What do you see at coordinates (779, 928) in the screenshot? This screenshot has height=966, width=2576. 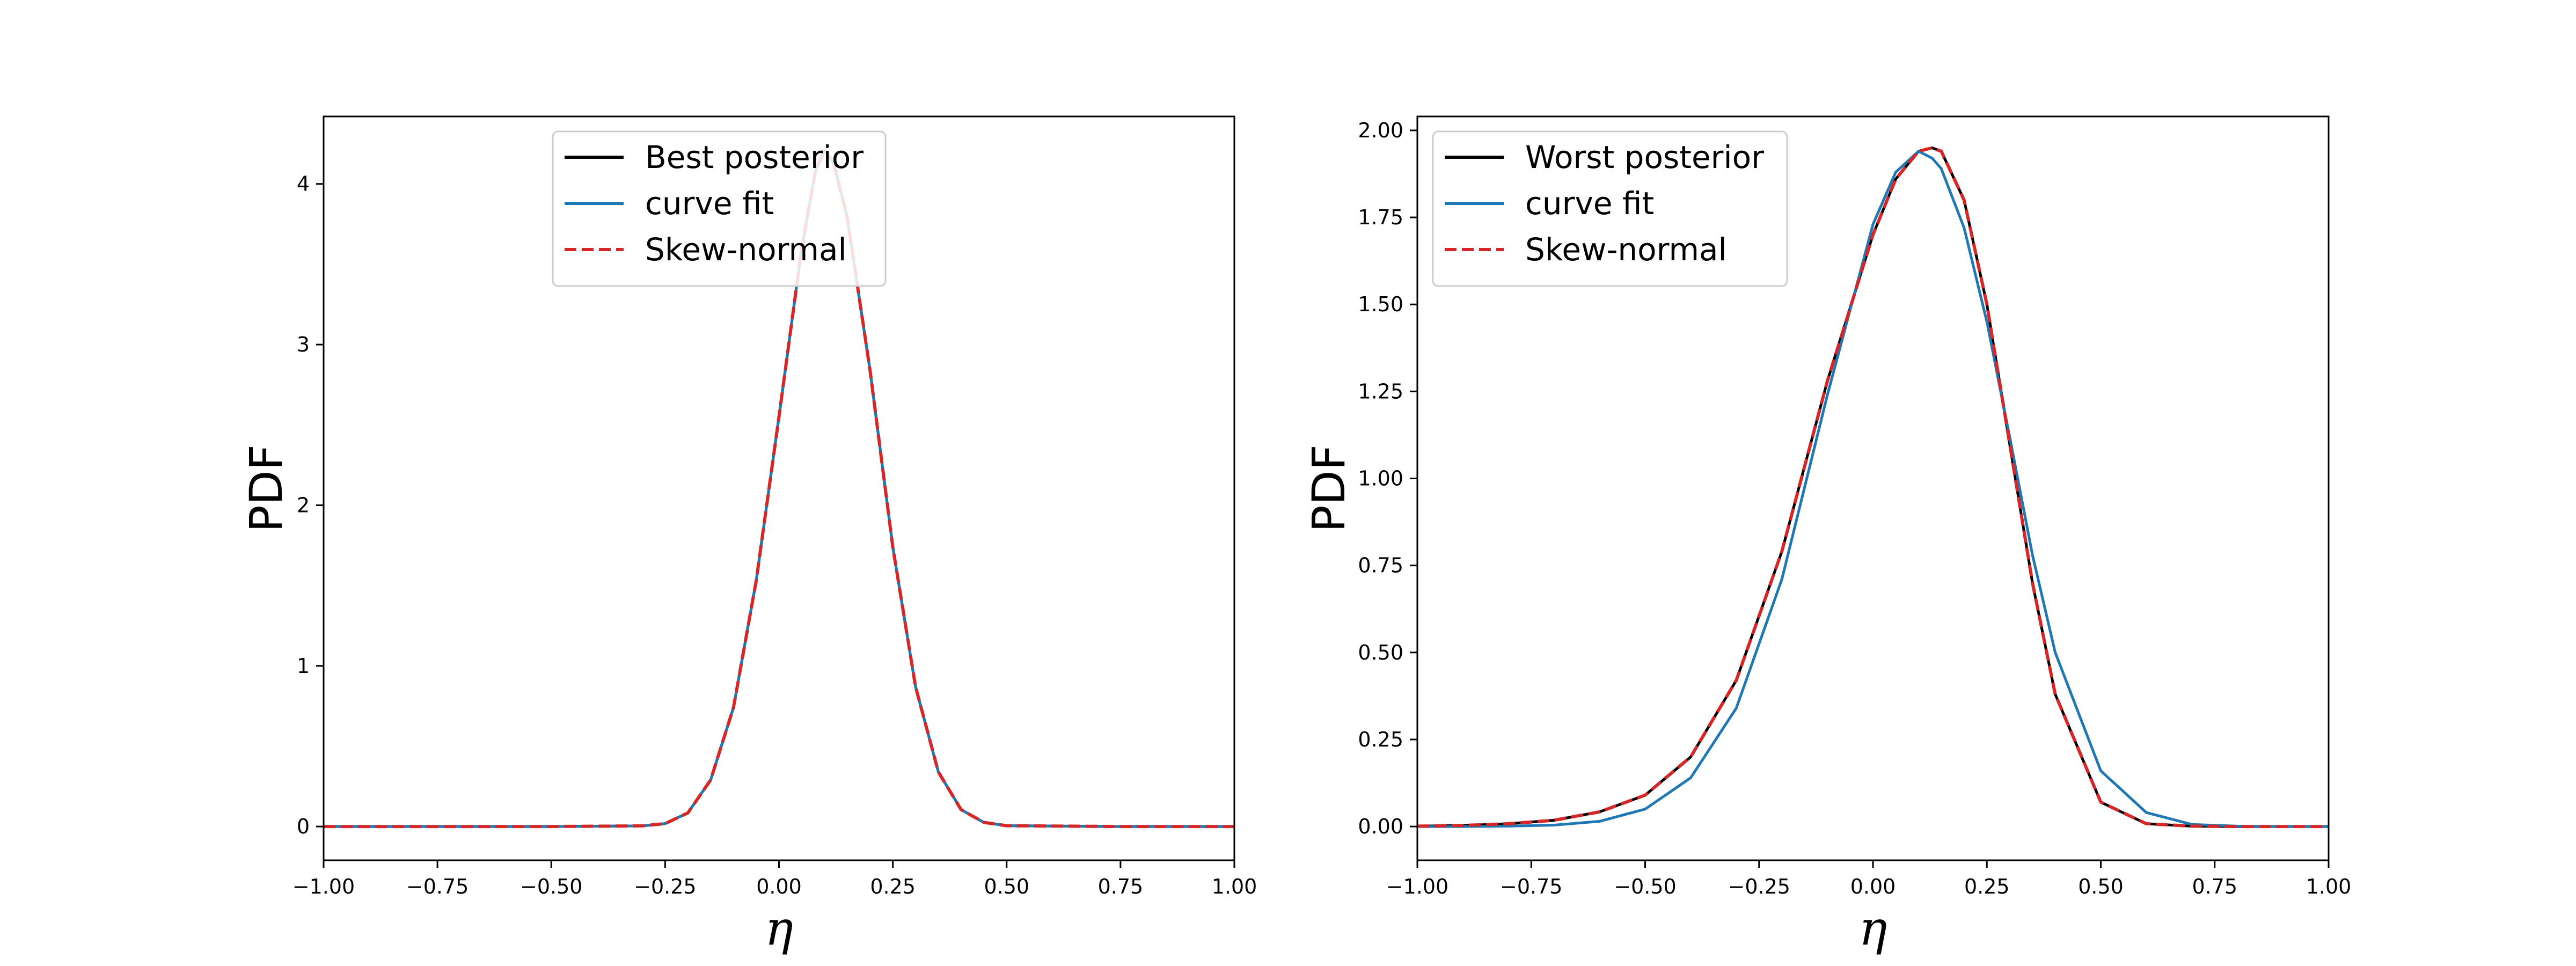 I see `panel-1-x-axis-title: η` at bounding box center [779, 928].